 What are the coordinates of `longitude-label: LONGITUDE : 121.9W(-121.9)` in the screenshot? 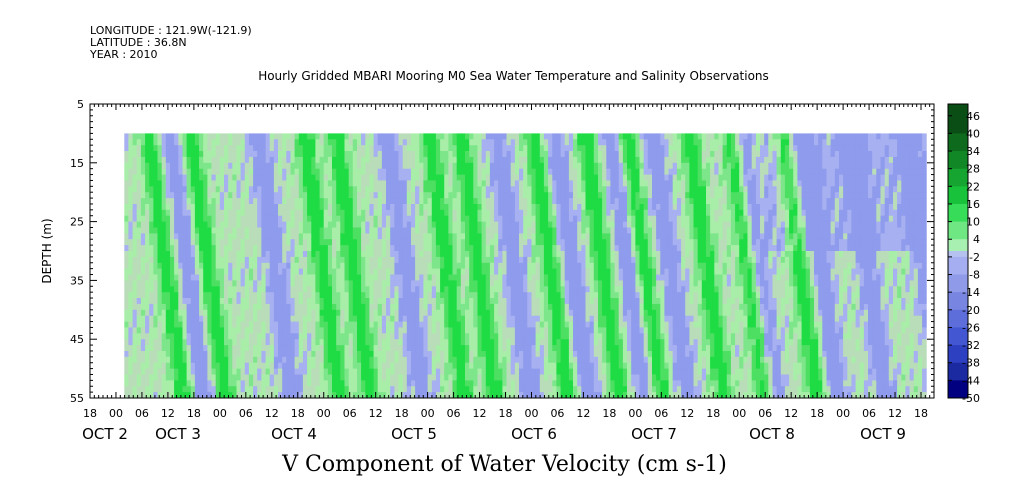 It's located at (171, 30).